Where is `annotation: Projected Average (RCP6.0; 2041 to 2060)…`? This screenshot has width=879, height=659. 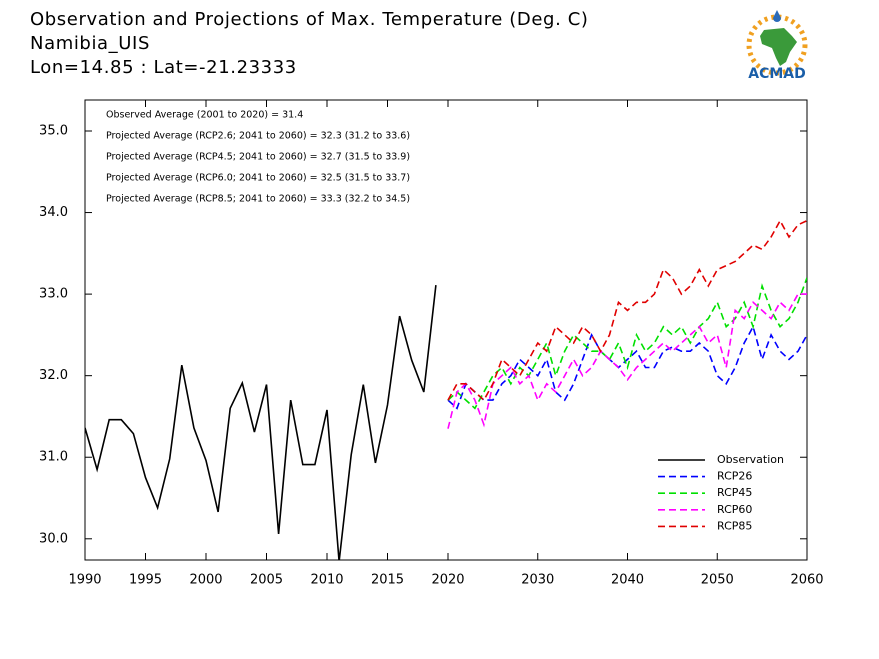 annotation: Projected Average (RCP6.0; 2041 to 2060)… is located at coordinates (258, 178).